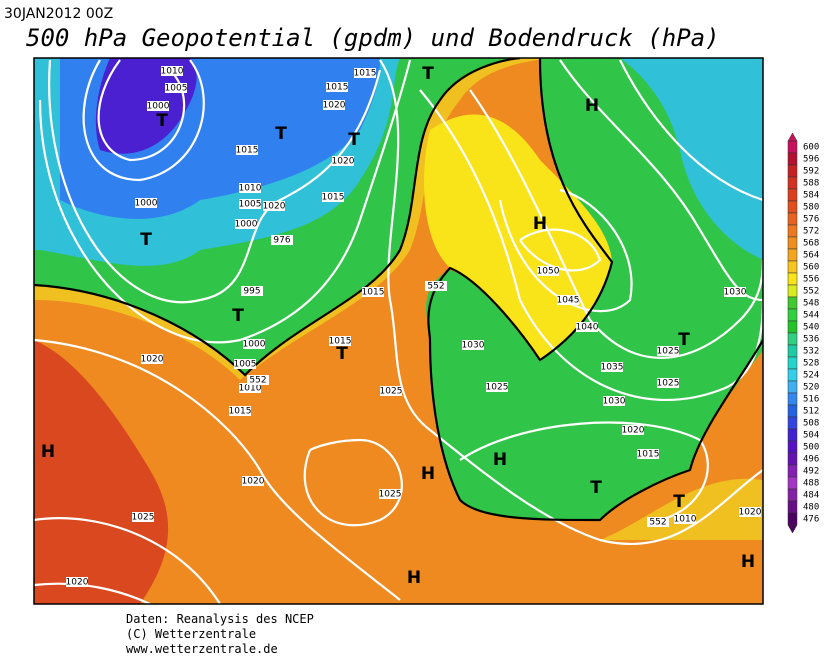 This screenshot has height=668, width=833. Describe the element at coordinates (811, 244) in the screenshot. I see `colorbar-label: 568` at that location.